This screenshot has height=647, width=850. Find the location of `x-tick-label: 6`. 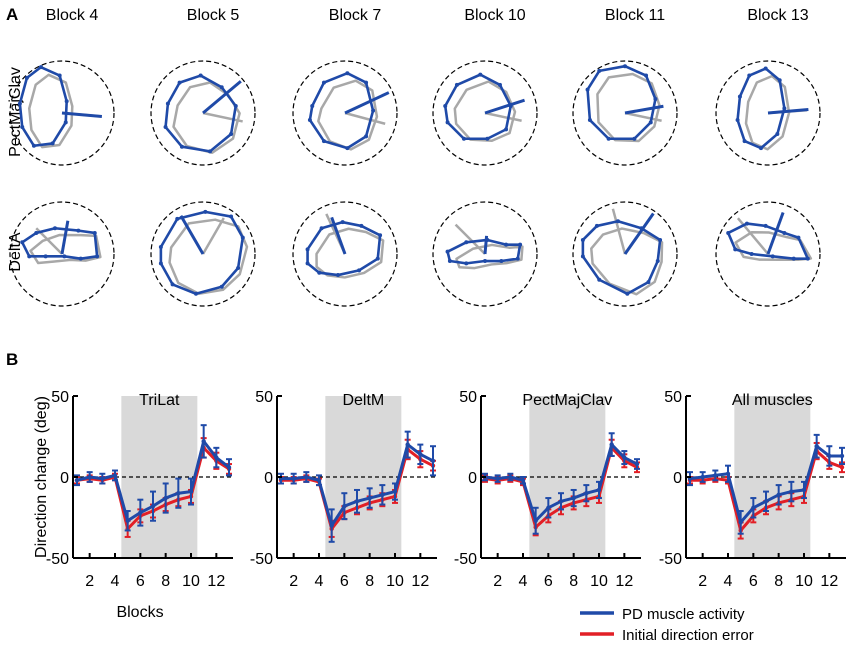

x-tick-label: 6 is located at coordinates (140, 581).